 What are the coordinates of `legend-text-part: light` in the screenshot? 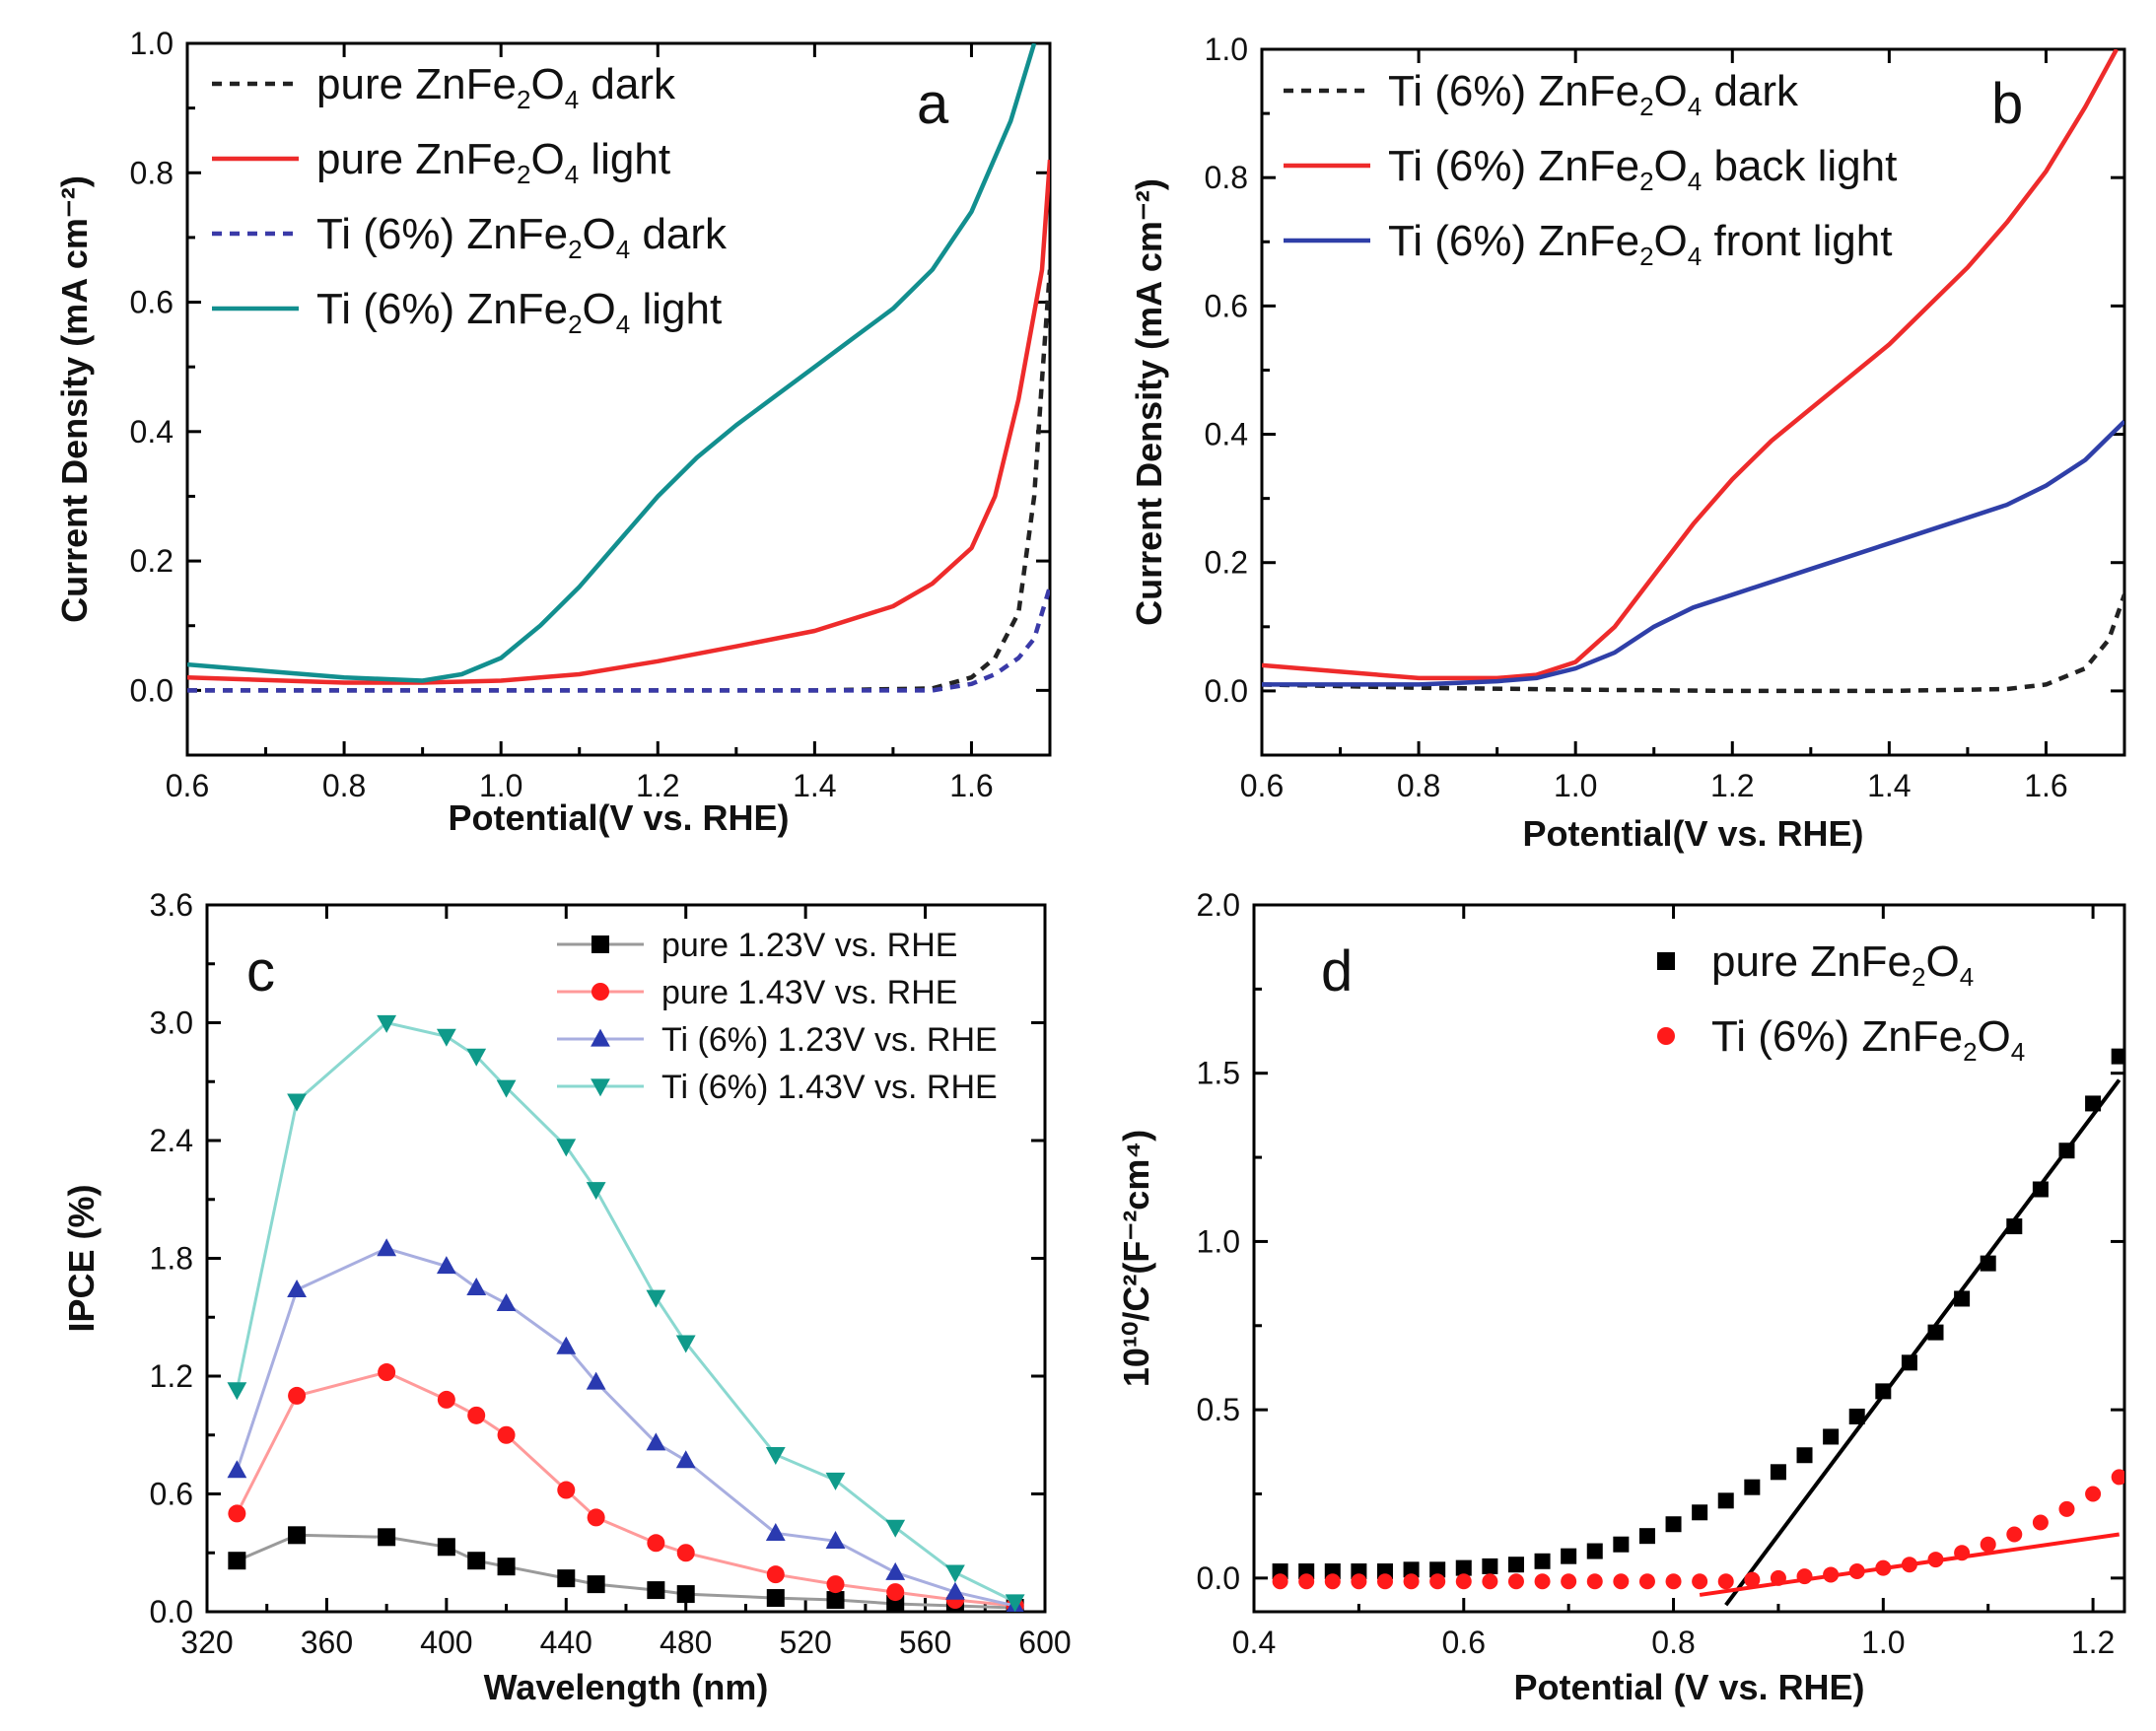 It's located at (676, 309).